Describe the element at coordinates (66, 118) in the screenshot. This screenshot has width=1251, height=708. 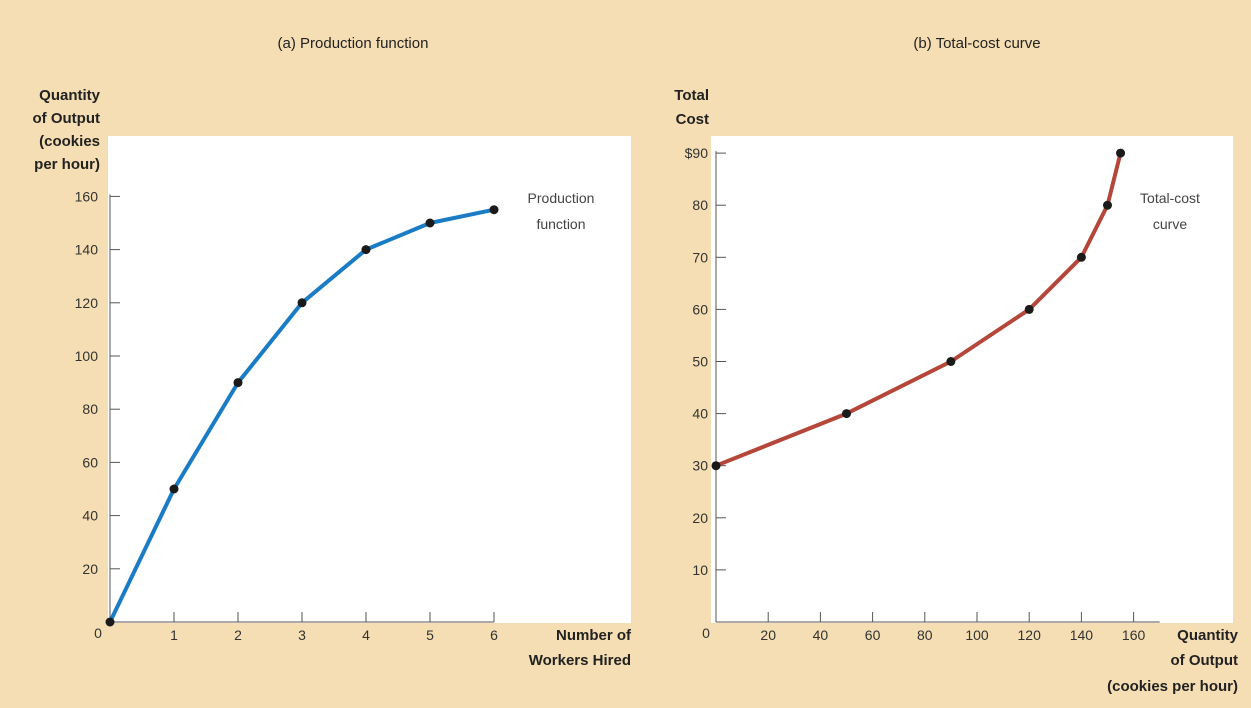
I see `y-axis-label-a-line2: of Output` at that location.